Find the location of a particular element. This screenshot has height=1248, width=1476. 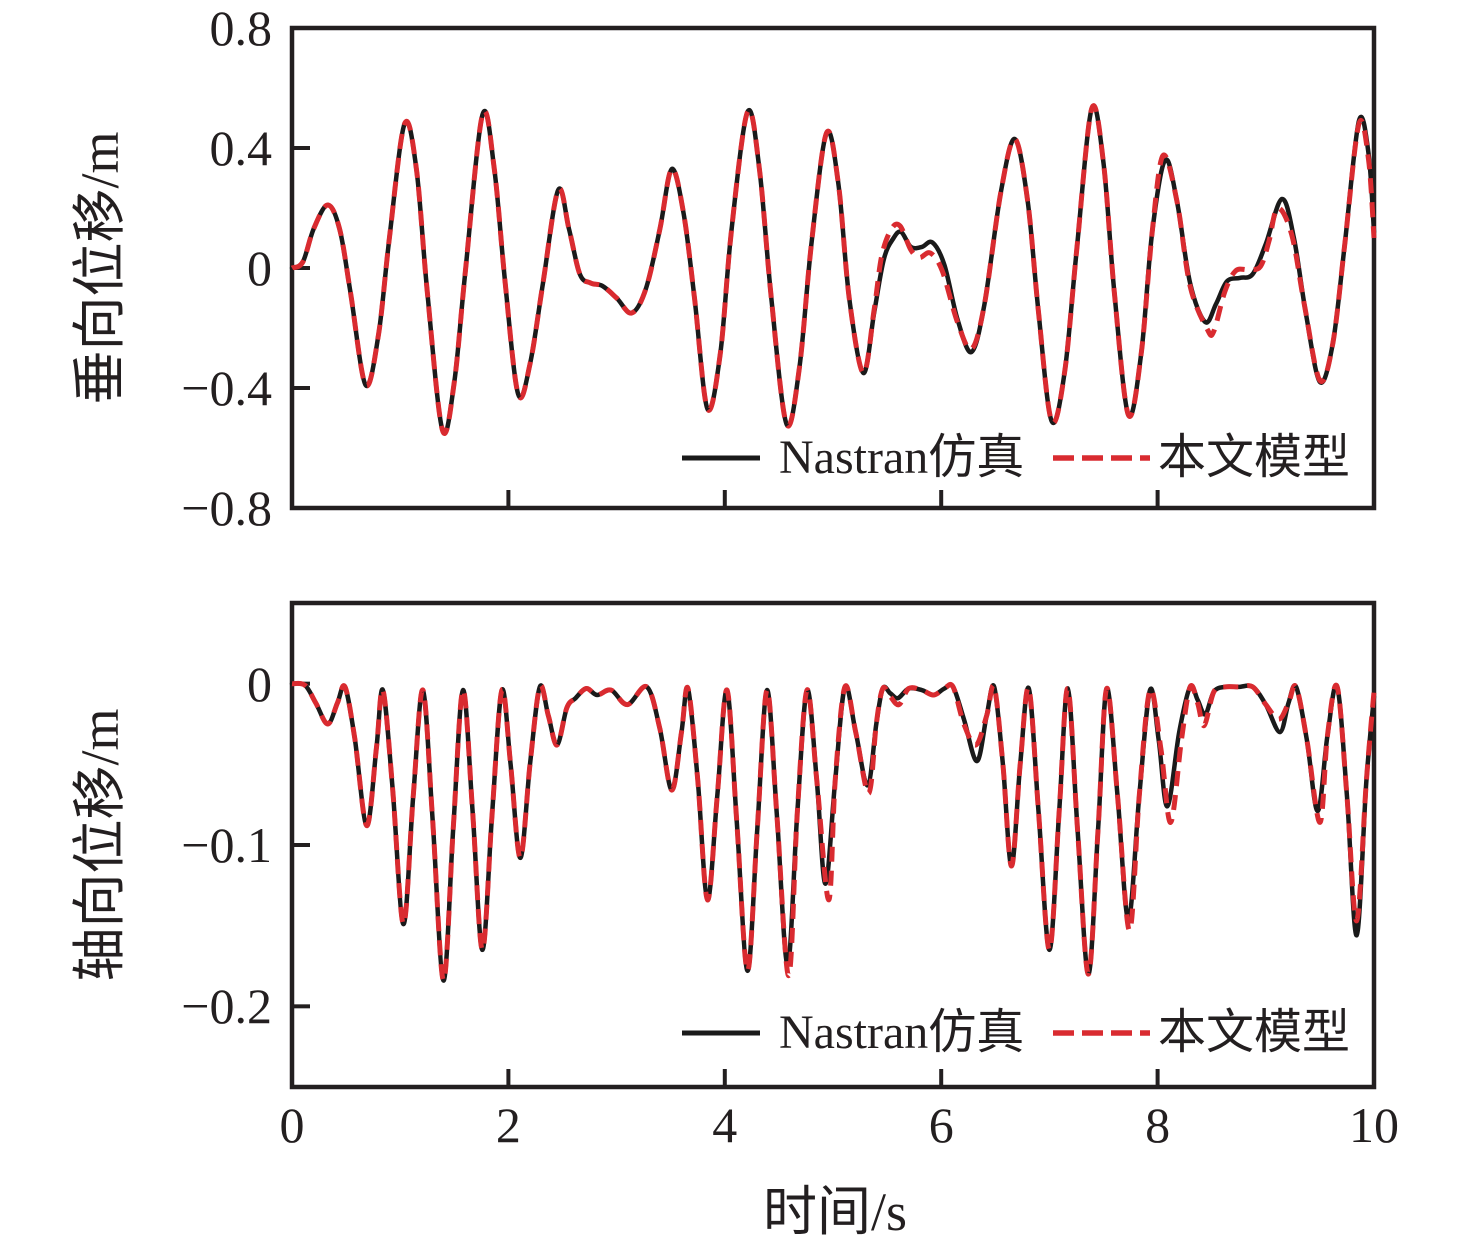

y-tick-label: −0.2 is located at coordinates (226, 1006).